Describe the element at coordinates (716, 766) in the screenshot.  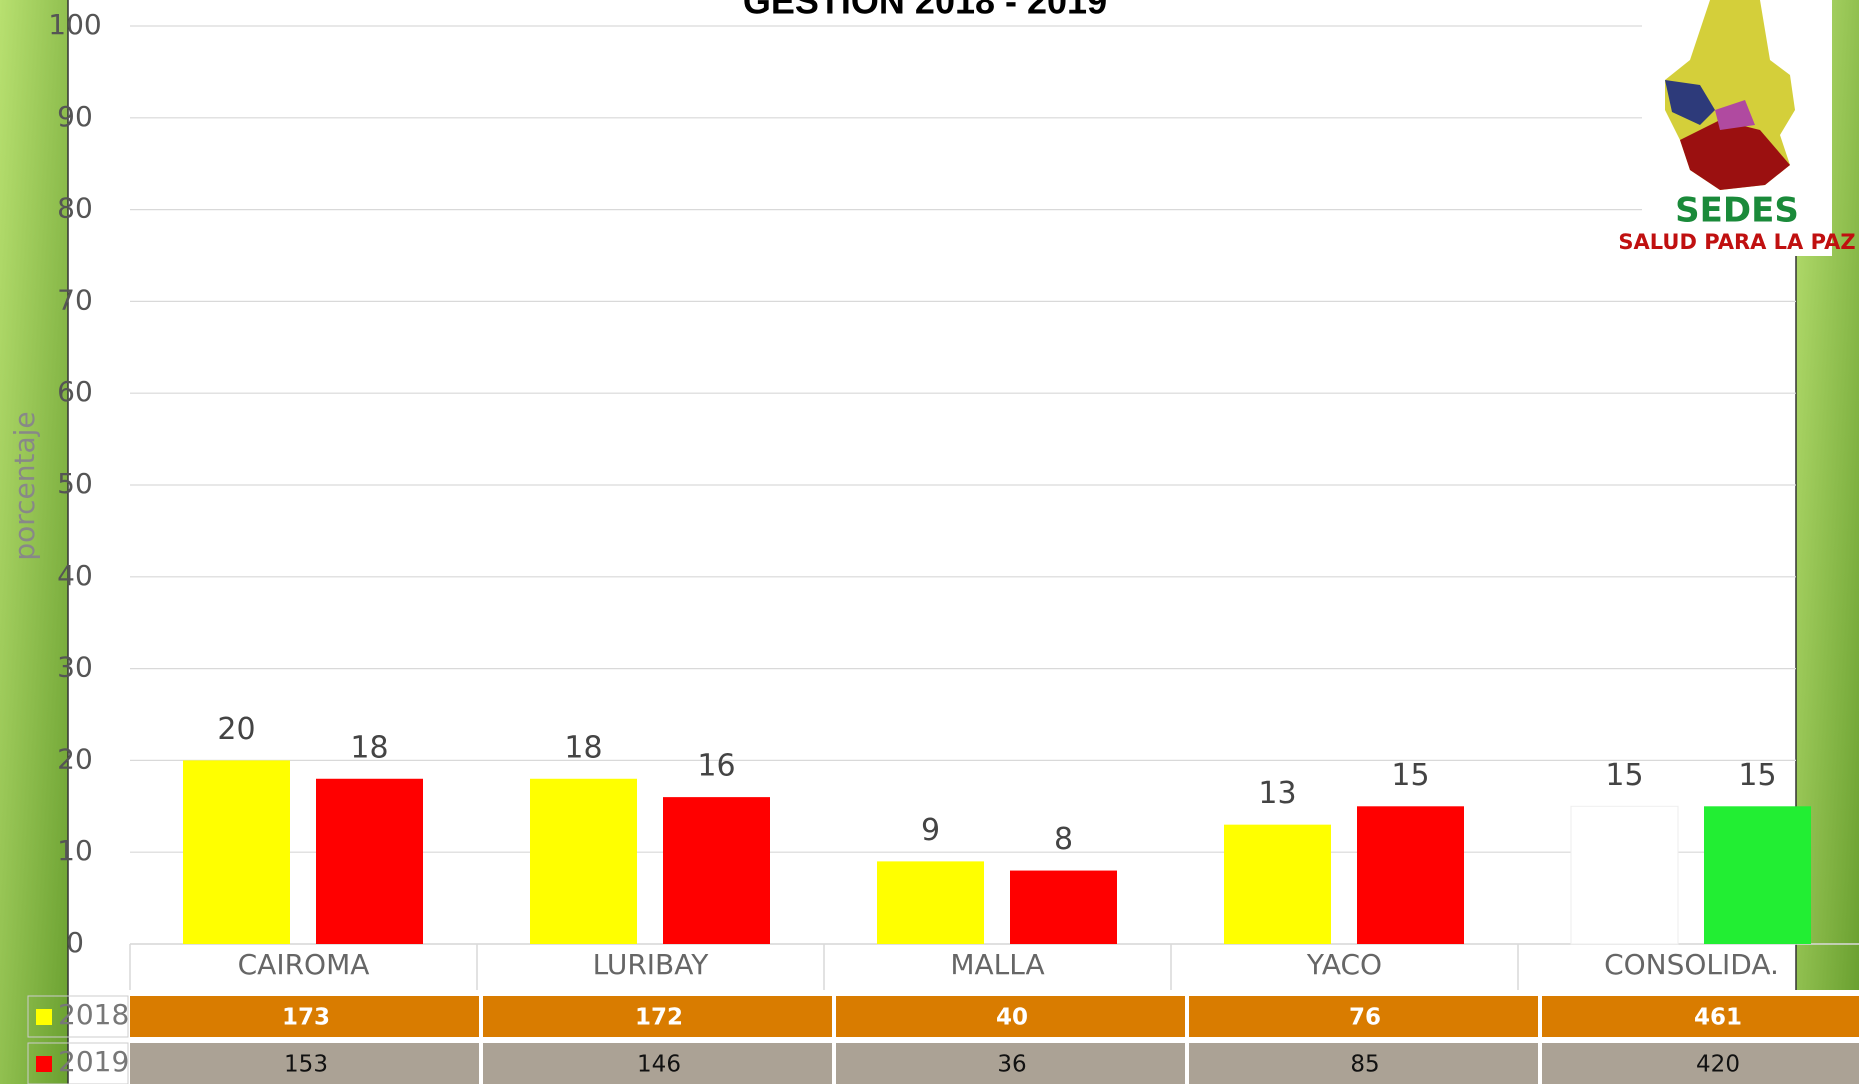
I see `data-label: 16` at that location.